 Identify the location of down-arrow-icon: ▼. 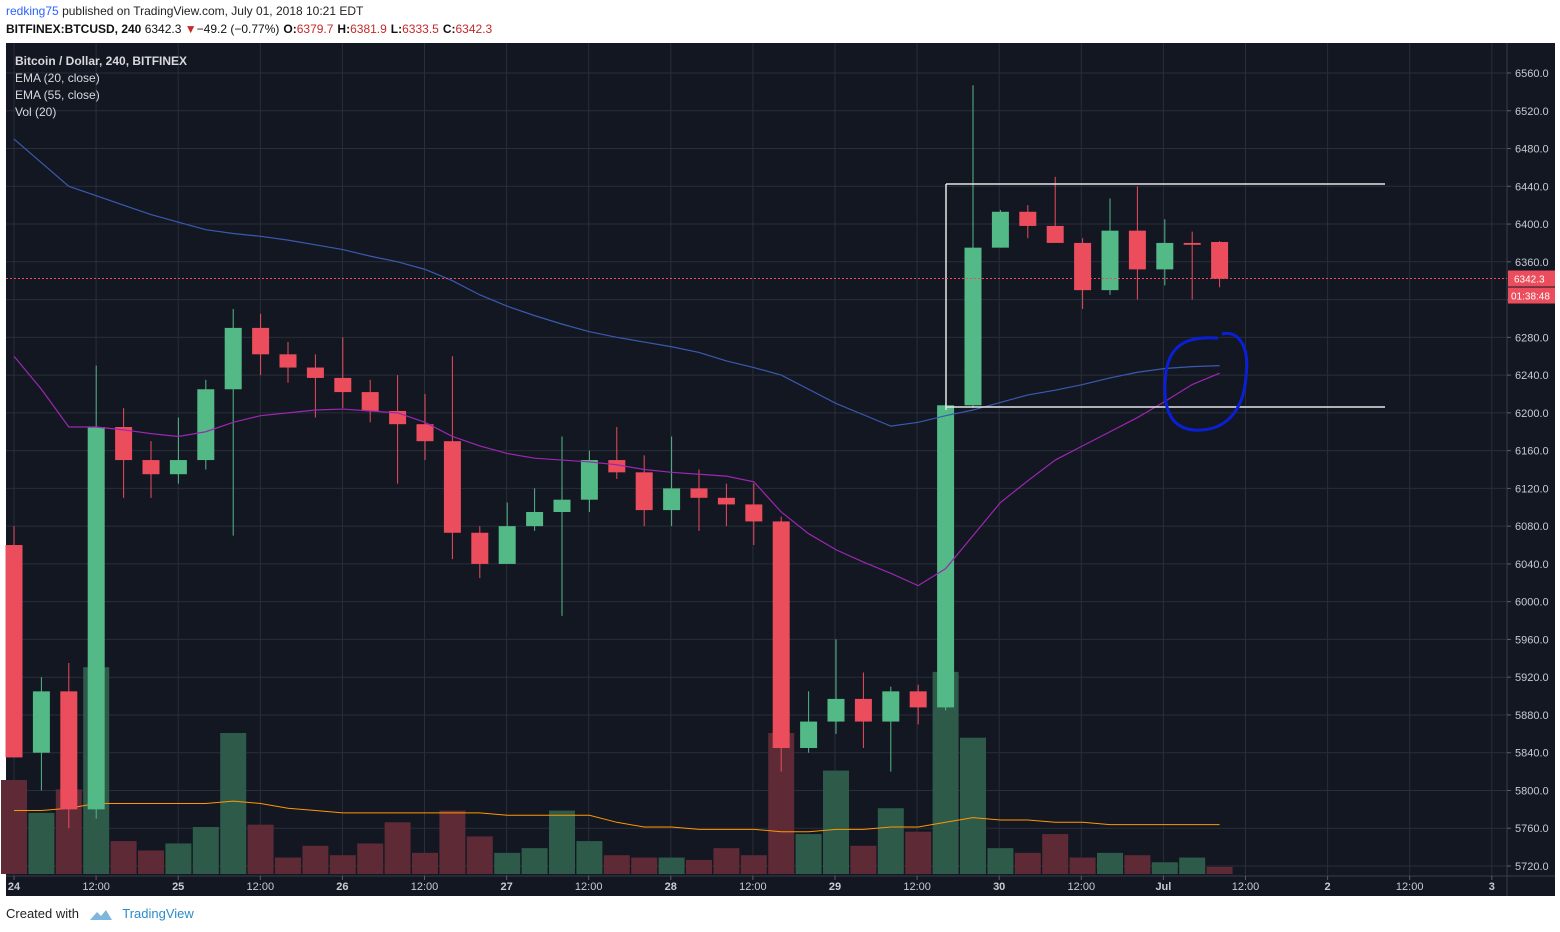
(190, 29).